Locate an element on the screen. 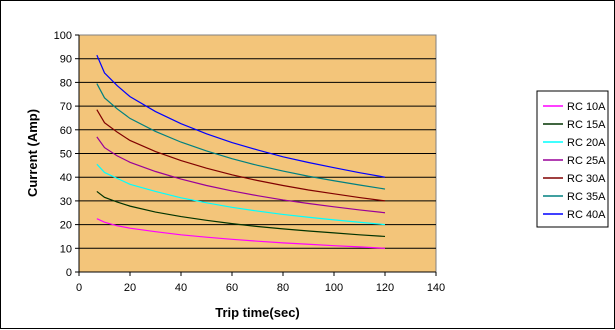  legend-label: RC 25A is located at coordinates (586, 161).